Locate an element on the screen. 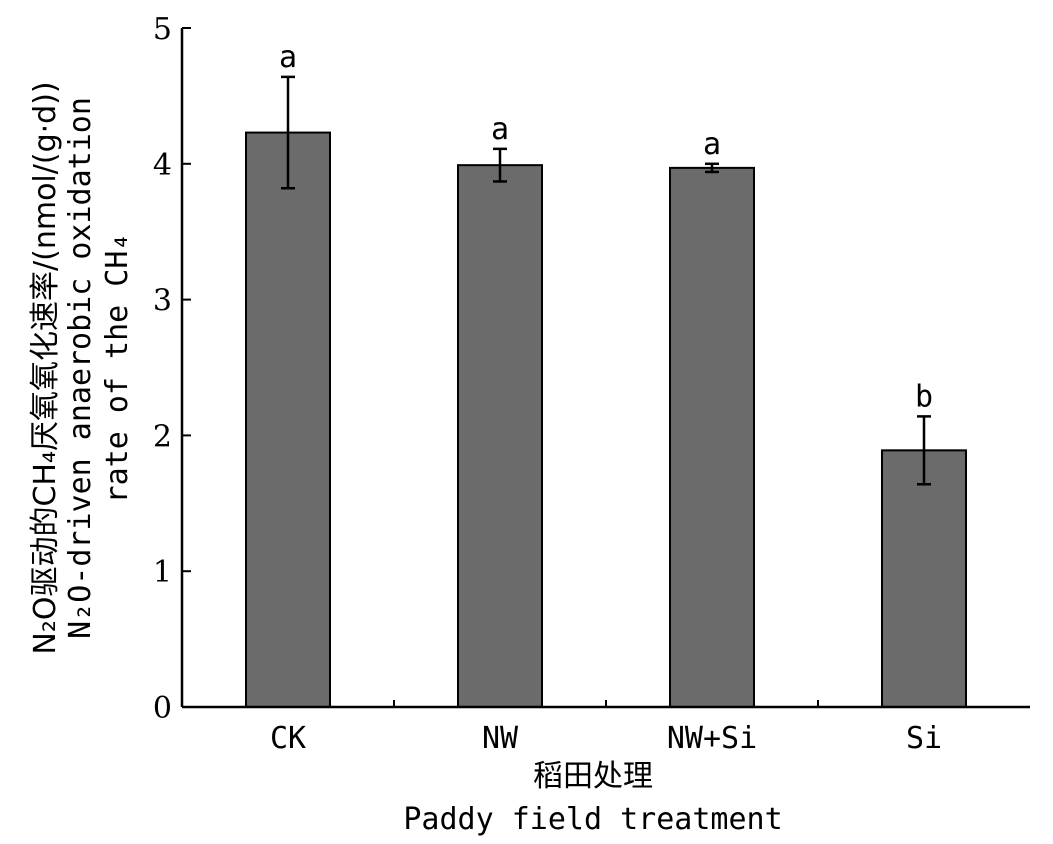  x-tick-label: CK is located at coordinates (288, 738).